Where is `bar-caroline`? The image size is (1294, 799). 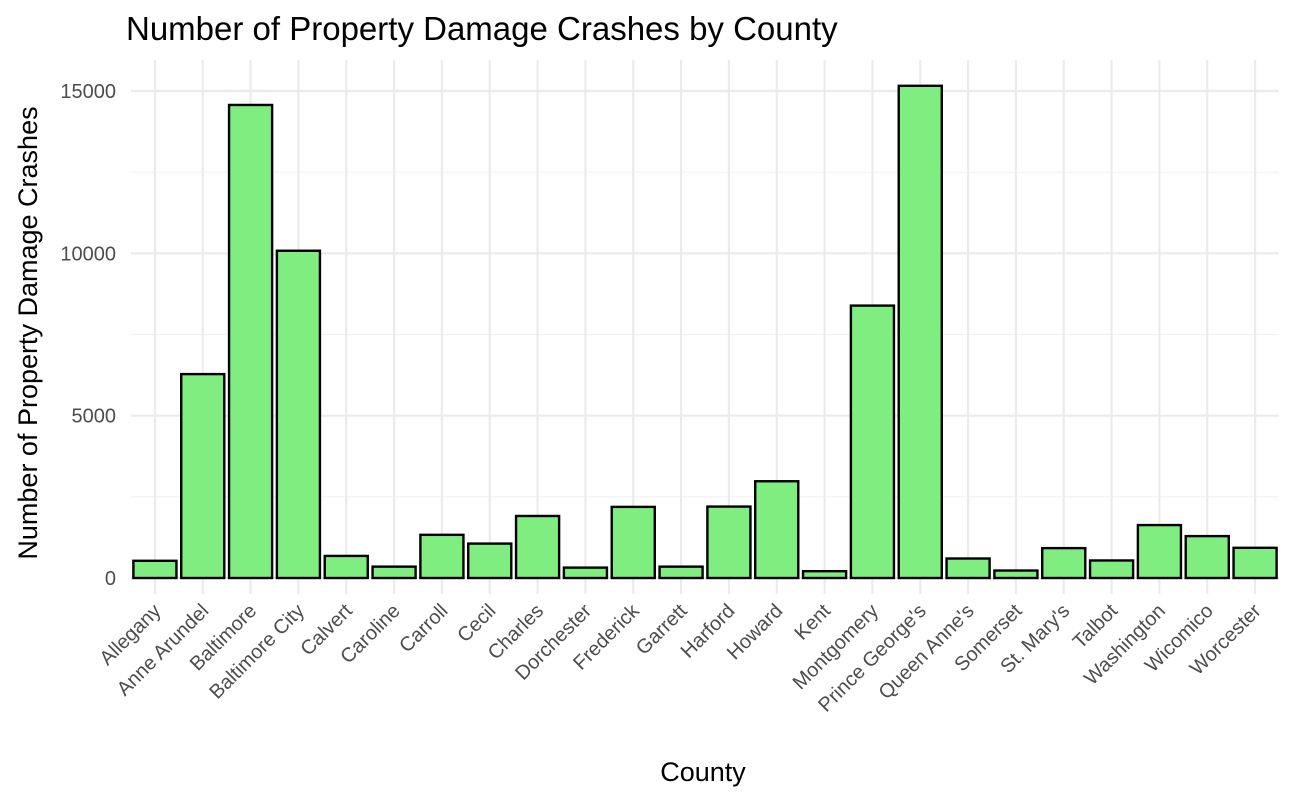 bar-caroline is located at coordinates (394, 572).